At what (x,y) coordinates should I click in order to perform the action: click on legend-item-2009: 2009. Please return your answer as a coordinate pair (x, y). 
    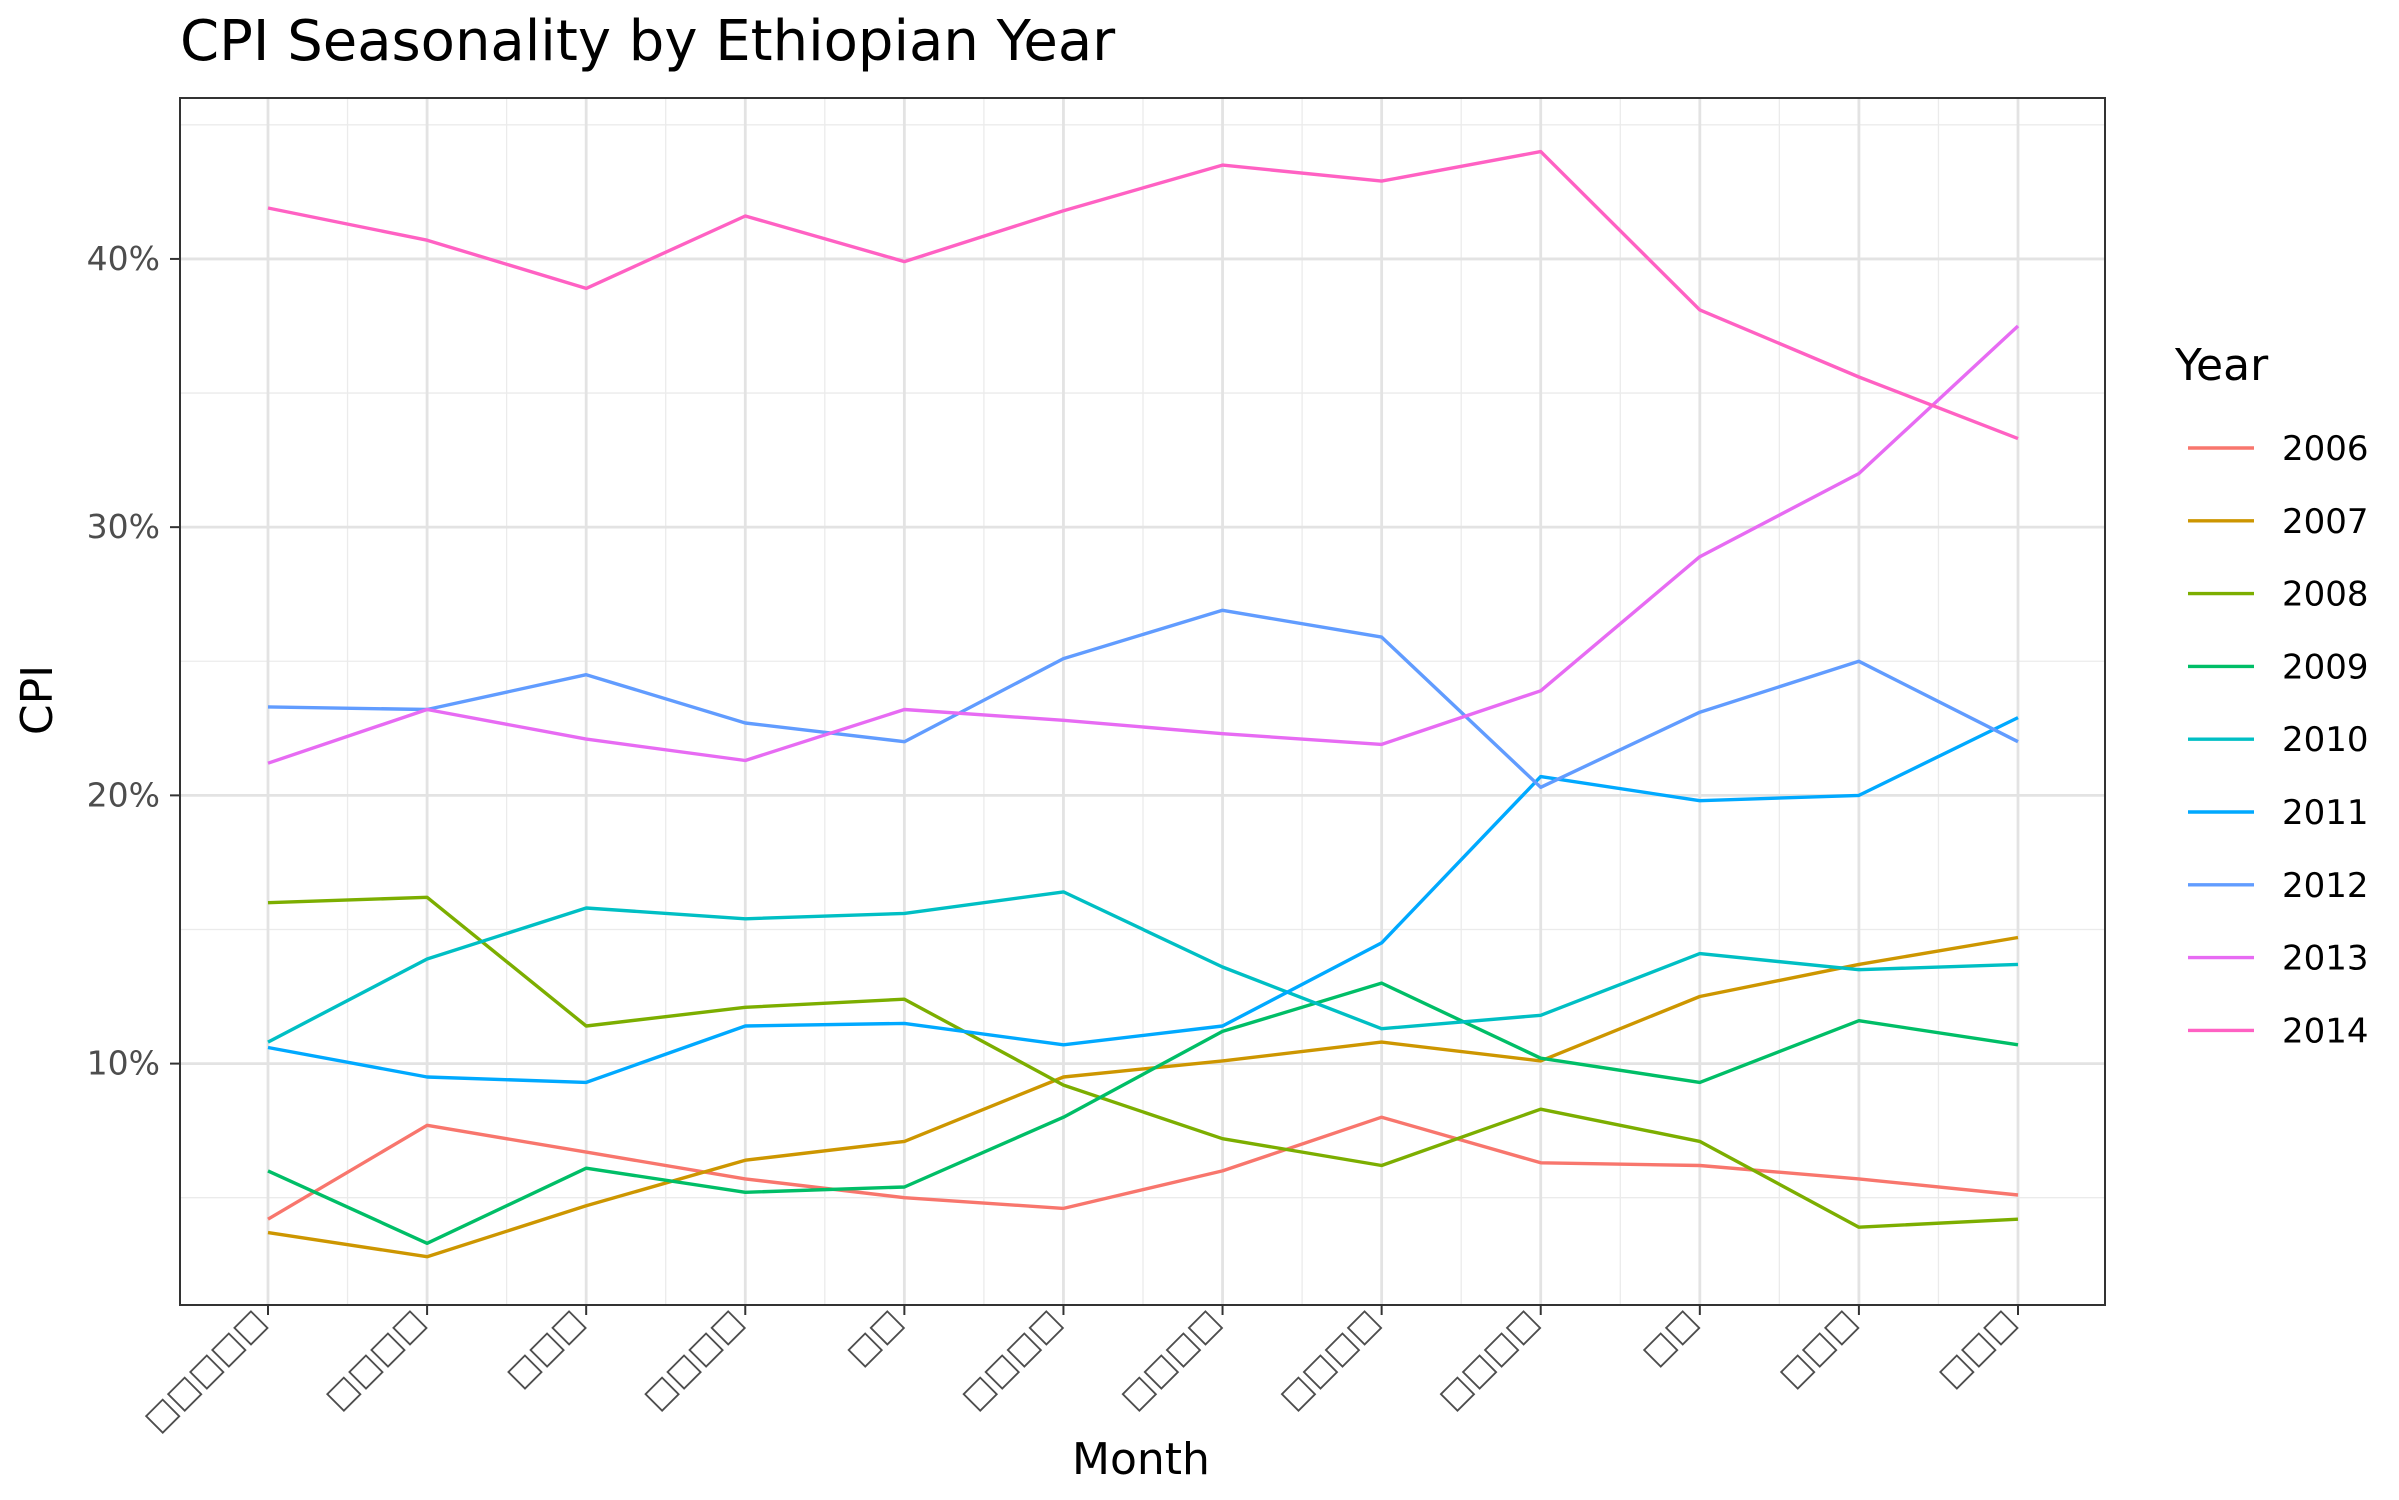
    Looking at the image, I should click on (2278, 667).